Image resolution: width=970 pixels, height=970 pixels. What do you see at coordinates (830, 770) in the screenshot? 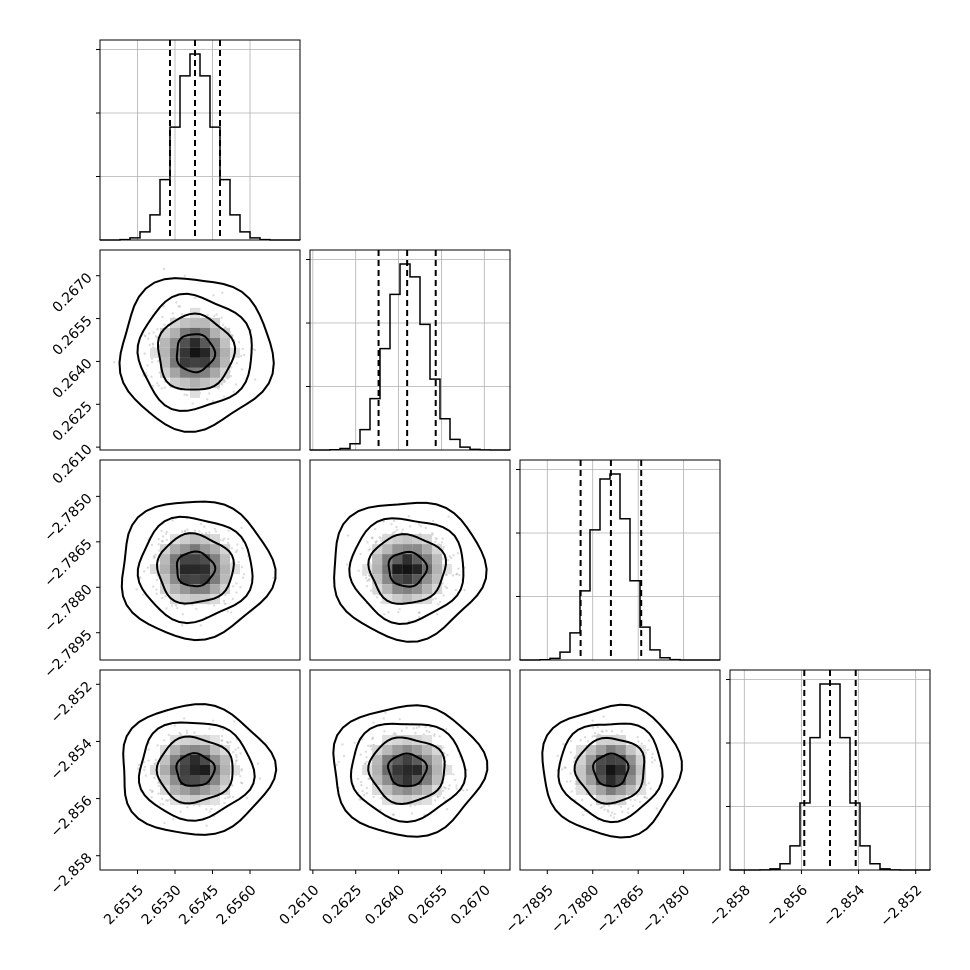
I see `panel-frame` at bounding box center [830, 770].